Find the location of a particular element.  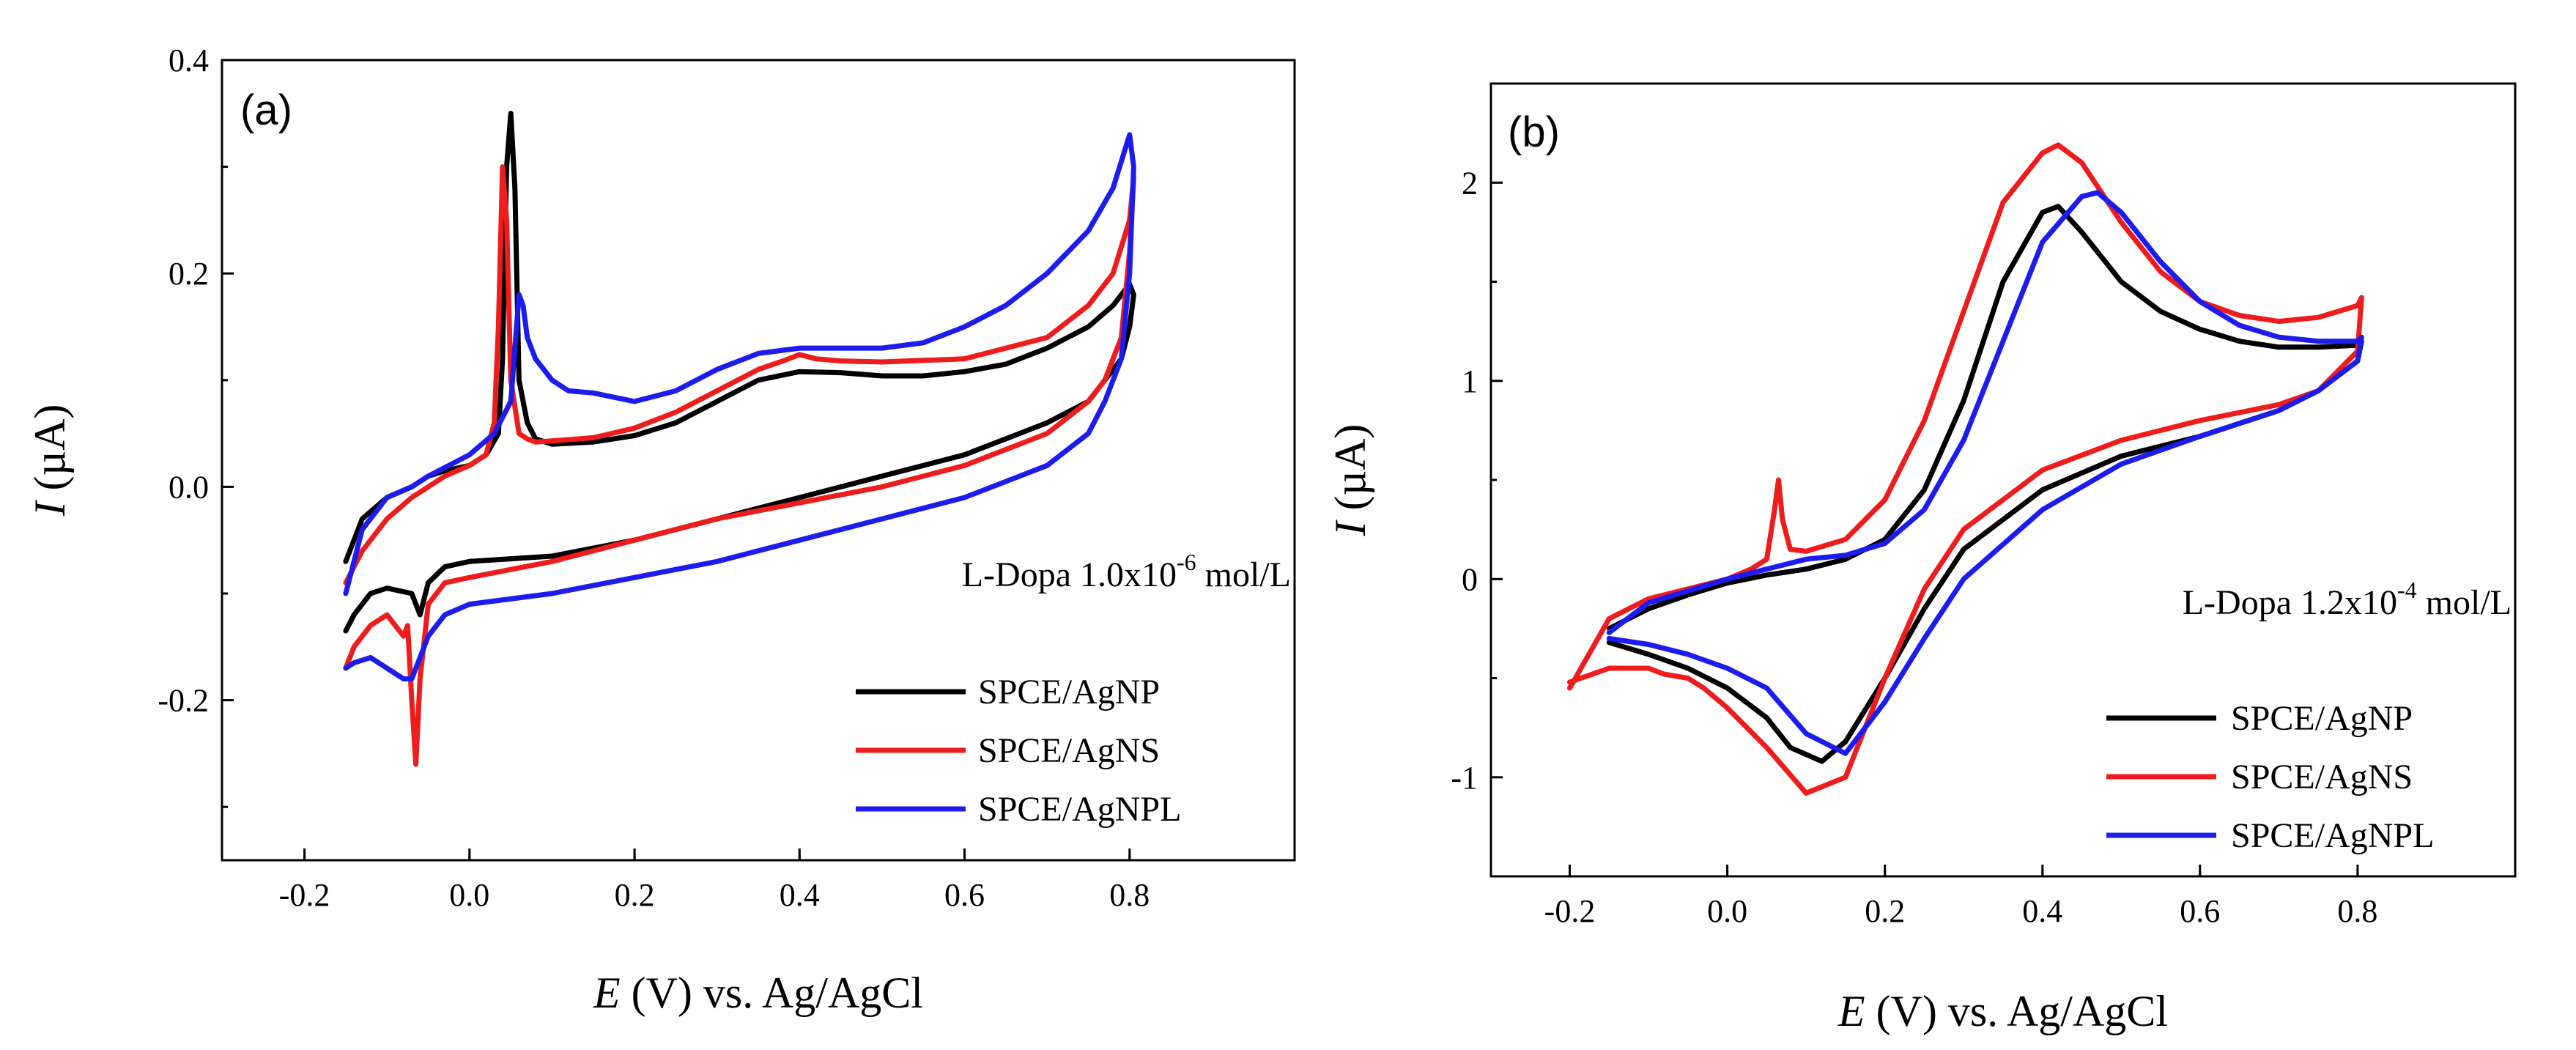

y-tick-label: 0.4 is located at coordinates (189, 60).